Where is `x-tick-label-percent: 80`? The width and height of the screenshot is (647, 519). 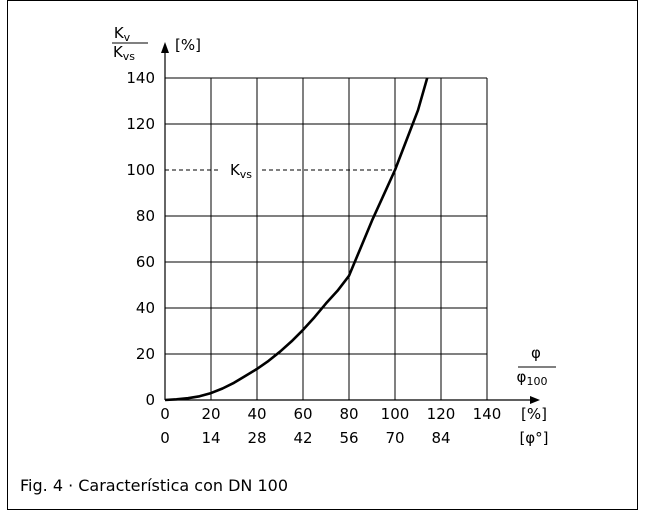
x-tick-label-percent: 80 is located at coordinates (348, 414).